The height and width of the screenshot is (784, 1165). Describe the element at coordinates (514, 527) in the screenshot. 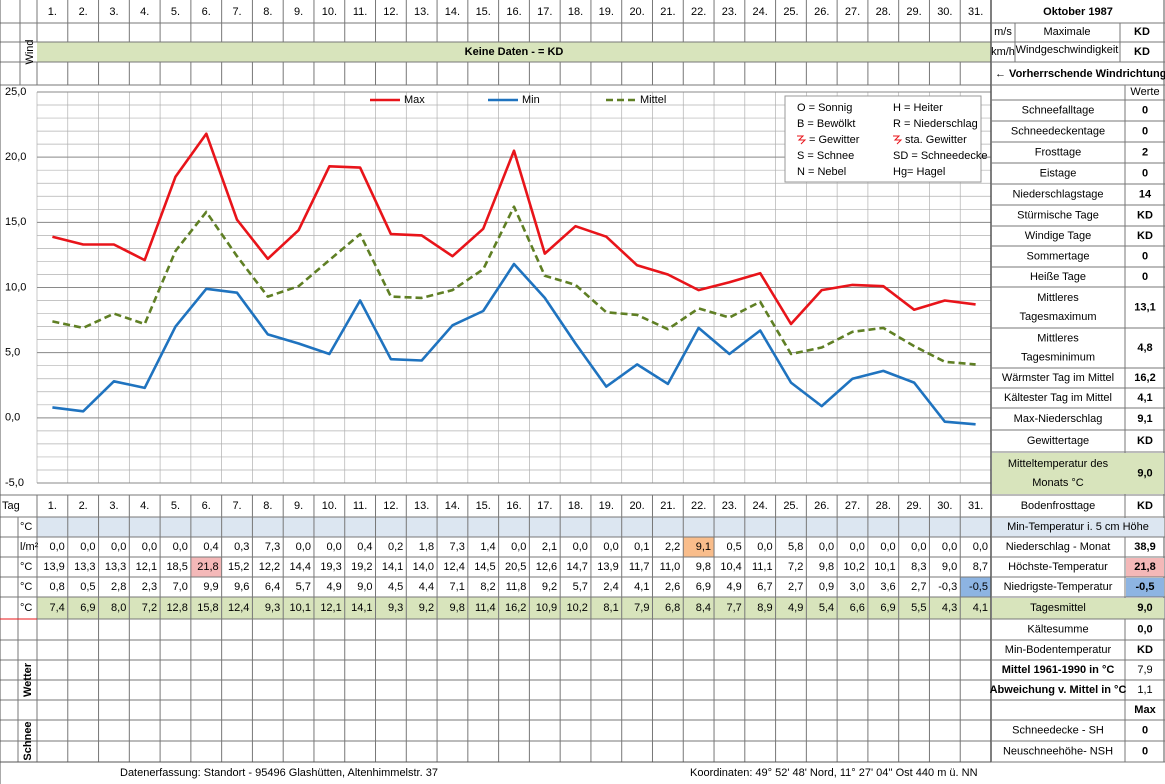

I see `soil-temp-row` at that location.